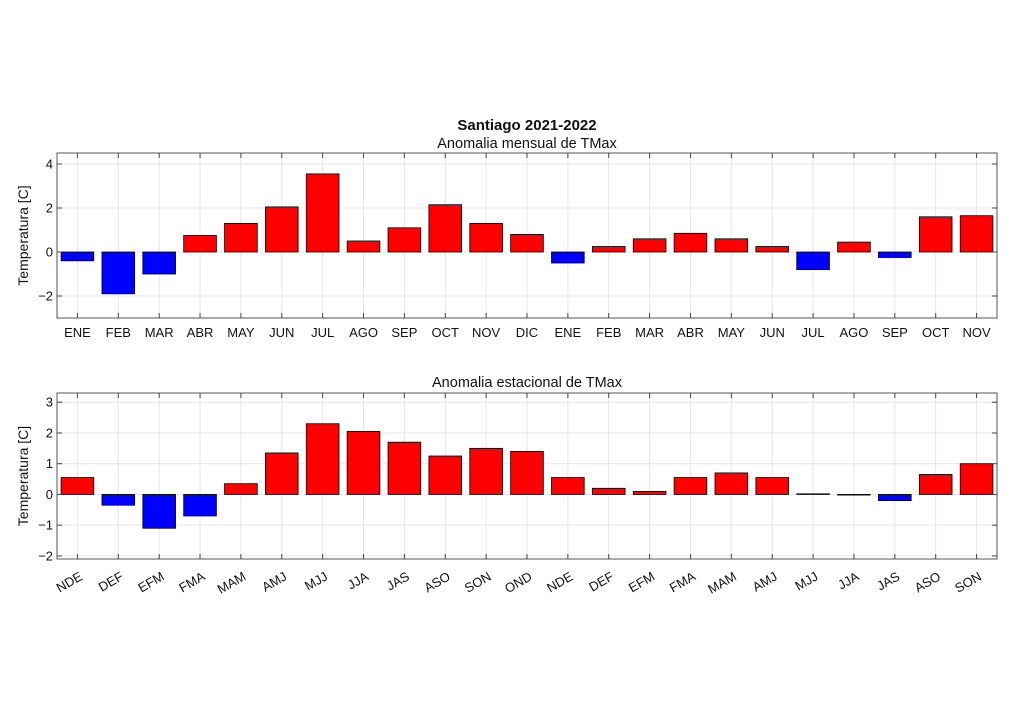 This screenshot has width=1024, height=720. What do you see at coordinates (518, 582) in the screenshot?
I see `seasonal-xtick-label: OND` at bounding box center [518, 582].